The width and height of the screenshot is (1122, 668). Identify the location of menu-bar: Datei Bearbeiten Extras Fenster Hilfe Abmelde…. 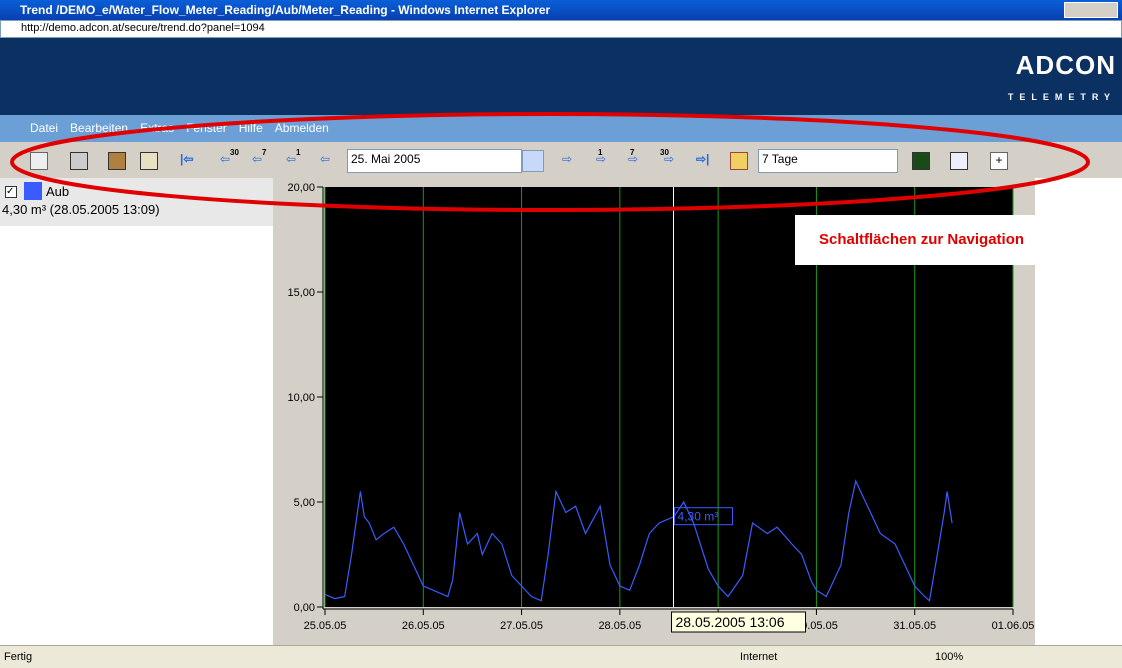
(561, 128).